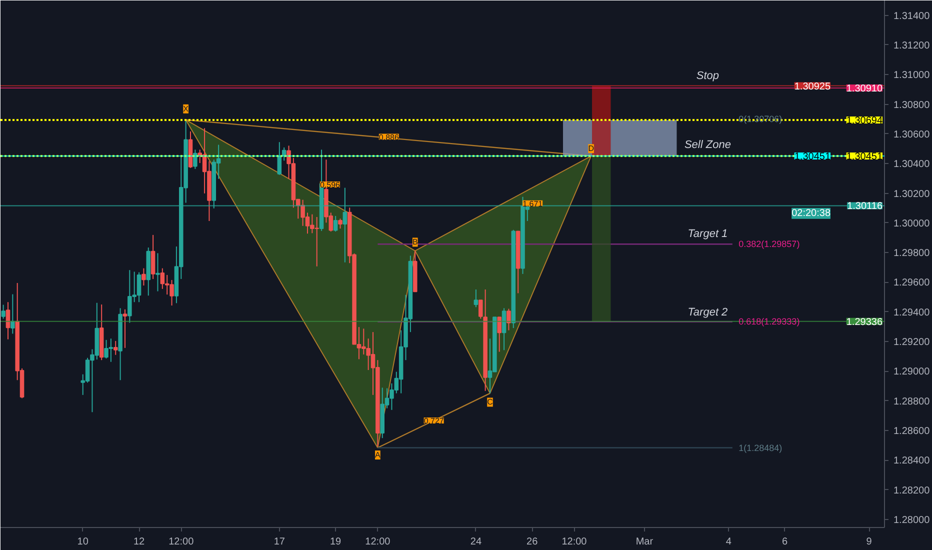 Image resolution: width=932 pixels, height=550 pixels. I want to click on annotation: B, so click(415, 242).